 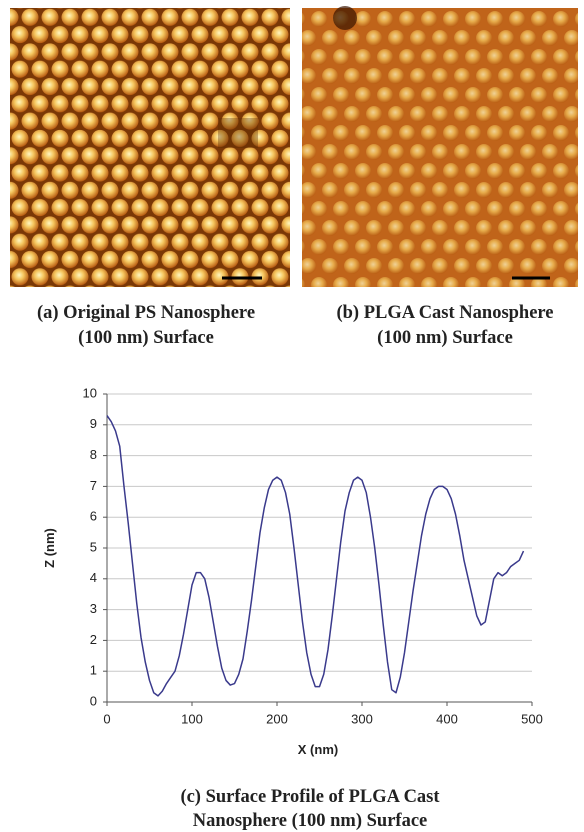 I want to click on y-tick-label: 10, so click(x=90, y=392).